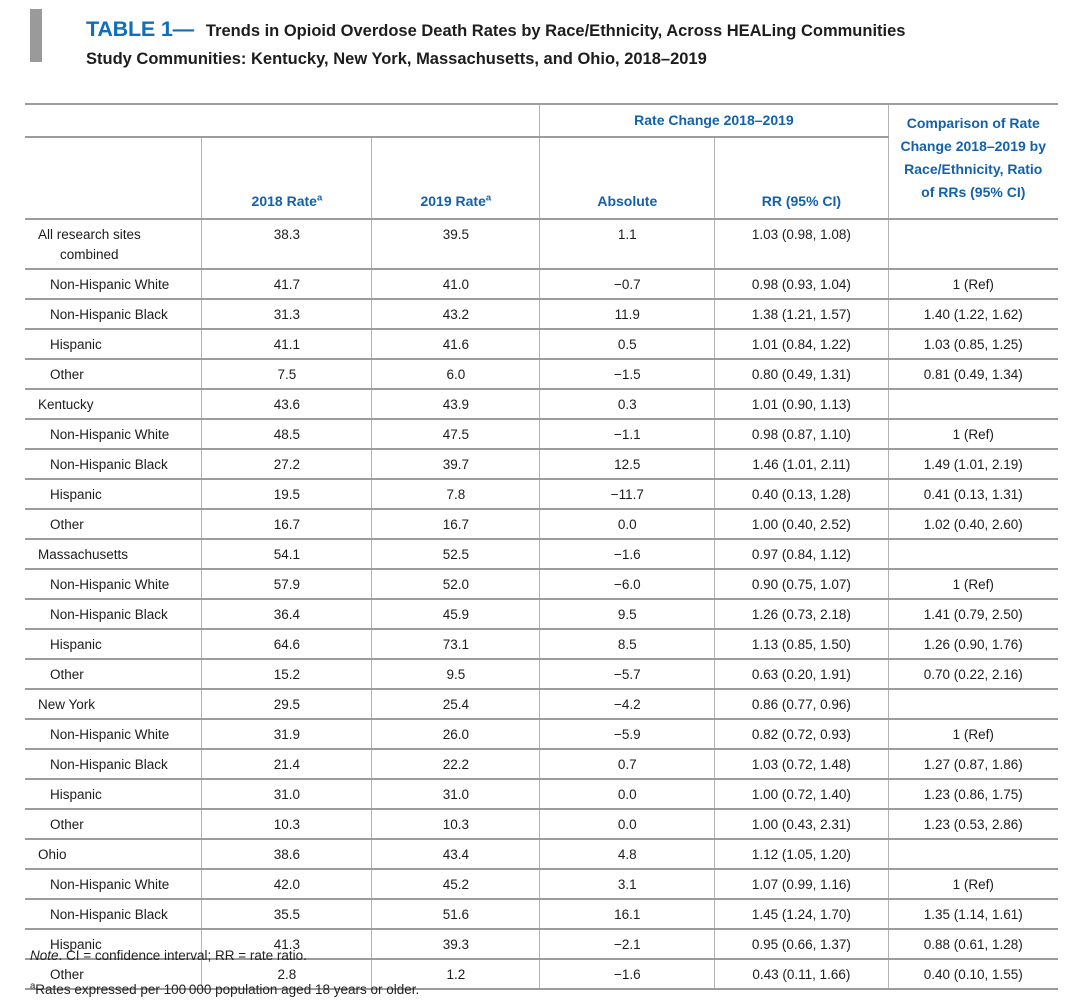  Describe the element at coordinates (627, 673) in the screenshot. I see `data-cell: −5.7` at that location.